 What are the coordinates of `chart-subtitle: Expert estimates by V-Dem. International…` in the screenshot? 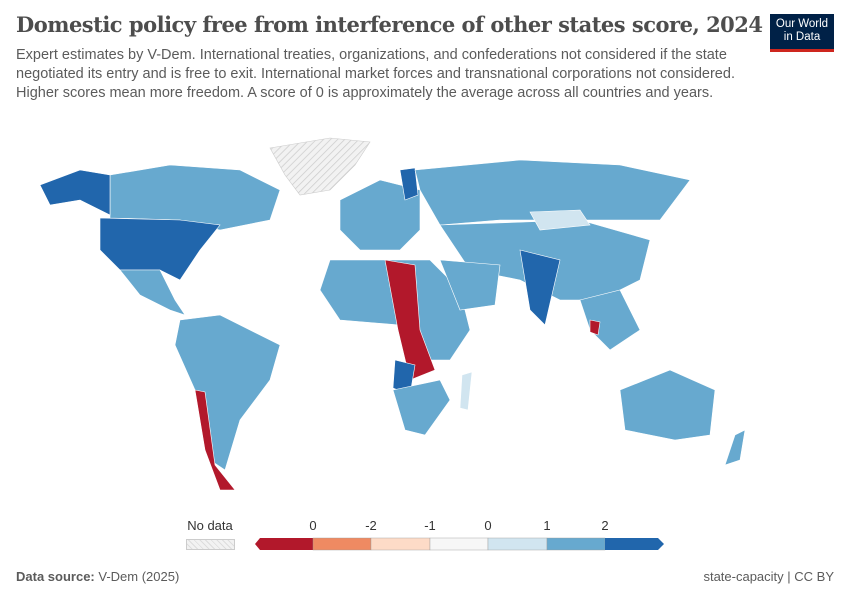 It's located at (375, 74).